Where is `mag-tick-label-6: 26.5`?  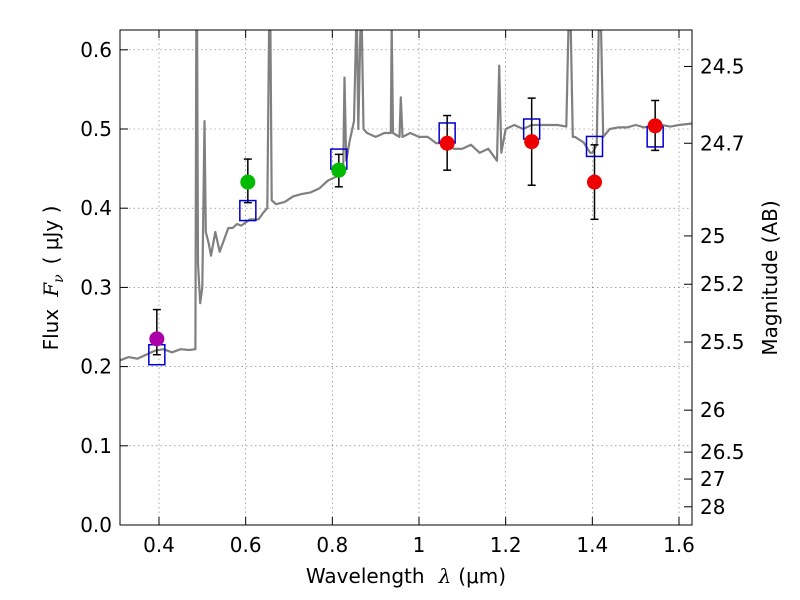 mag-tick-label-6: 26.5 is located at coordinates (722, 452).